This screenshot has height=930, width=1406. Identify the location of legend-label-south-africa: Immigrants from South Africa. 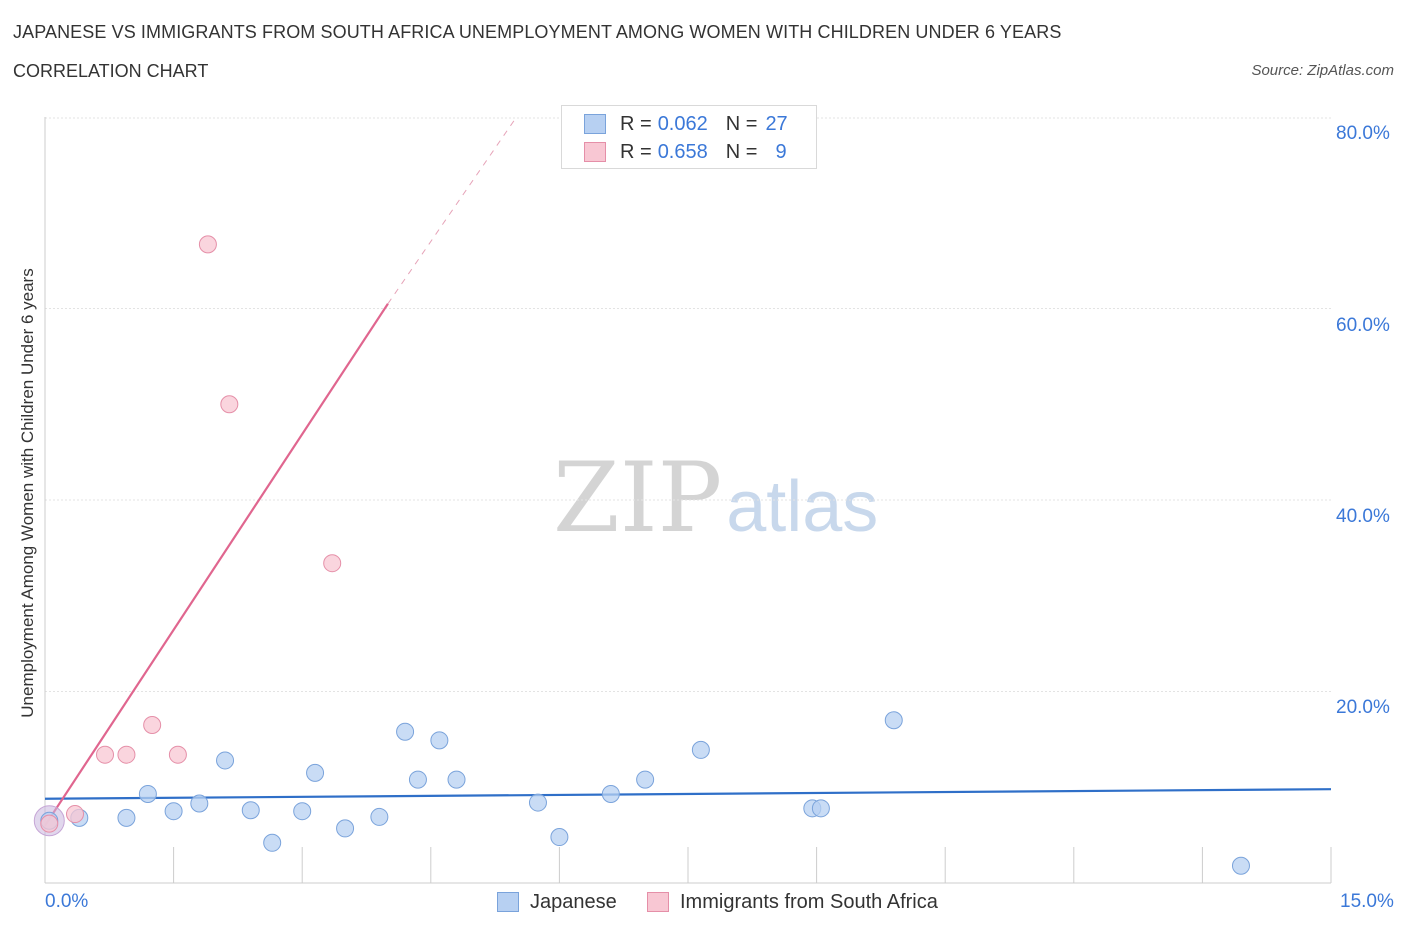
(809, 901).